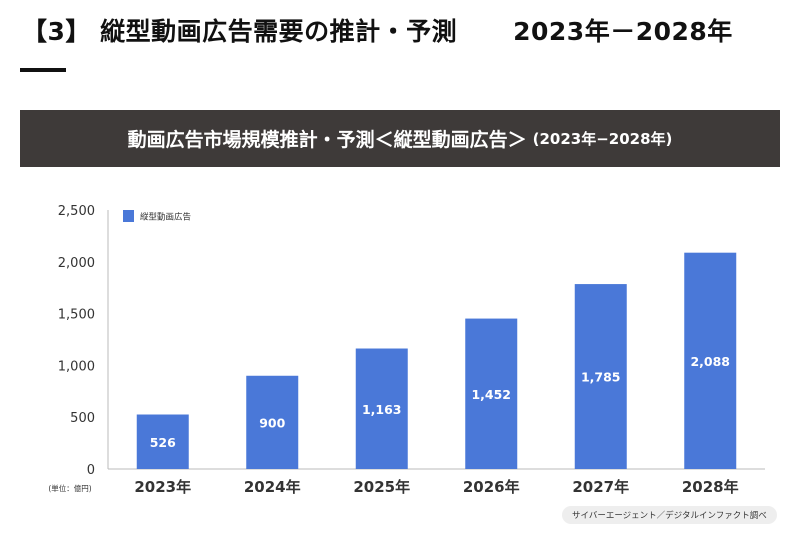 This screenshot has height=535, width=800. What do you see at coordinates (165, 217) in the screenshot?
I see `legend-label: 縦型動画広告` at bounding box center [165, 217].